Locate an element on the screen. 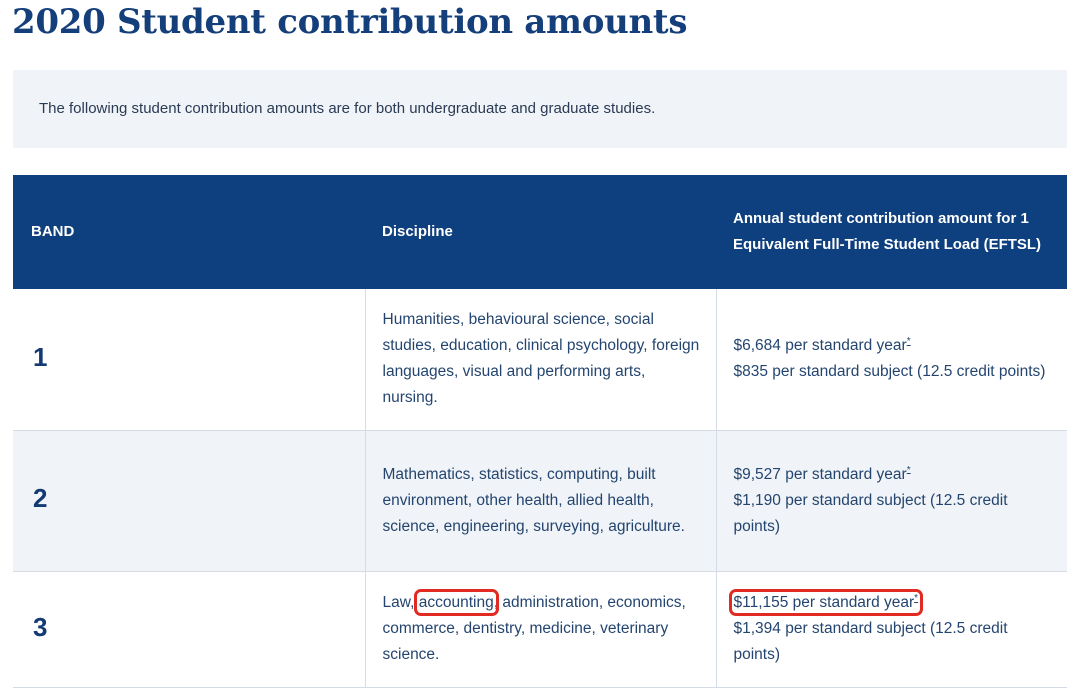  year-amount: $9,527 per standard year is located at coordinates (820, 474).